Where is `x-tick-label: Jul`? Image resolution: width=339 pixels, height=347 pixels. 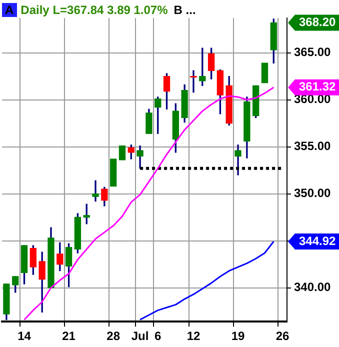 x-tick-label: Jul is located at coordinates (140, 336).